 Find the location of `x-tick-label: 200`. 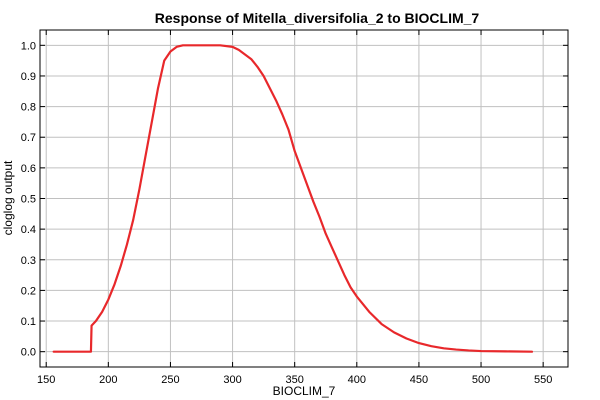

x-tick-label: 200 is located at coordinates (108, 380).